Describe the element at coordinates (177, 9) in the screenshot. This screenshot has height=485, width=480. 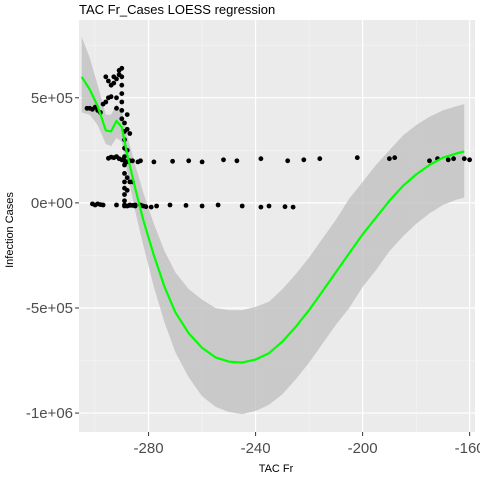
I see `chart-title: TAC Fr_Cases LOESS regression` at that location.